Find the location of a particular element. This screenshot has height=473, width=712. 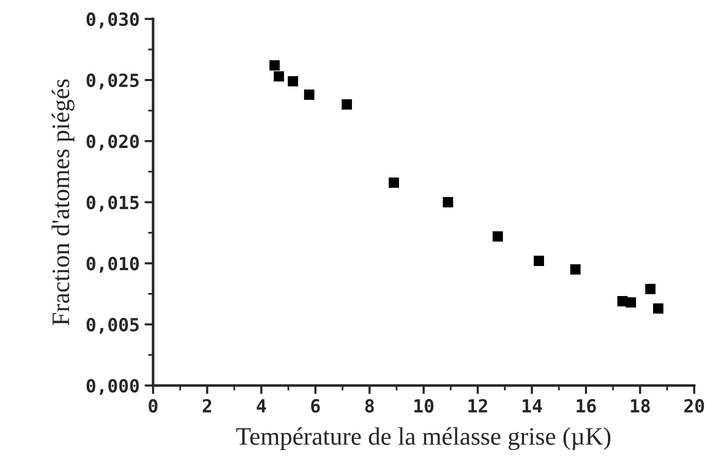

x-tick-label: 8 is located at coordinates (369, 406).